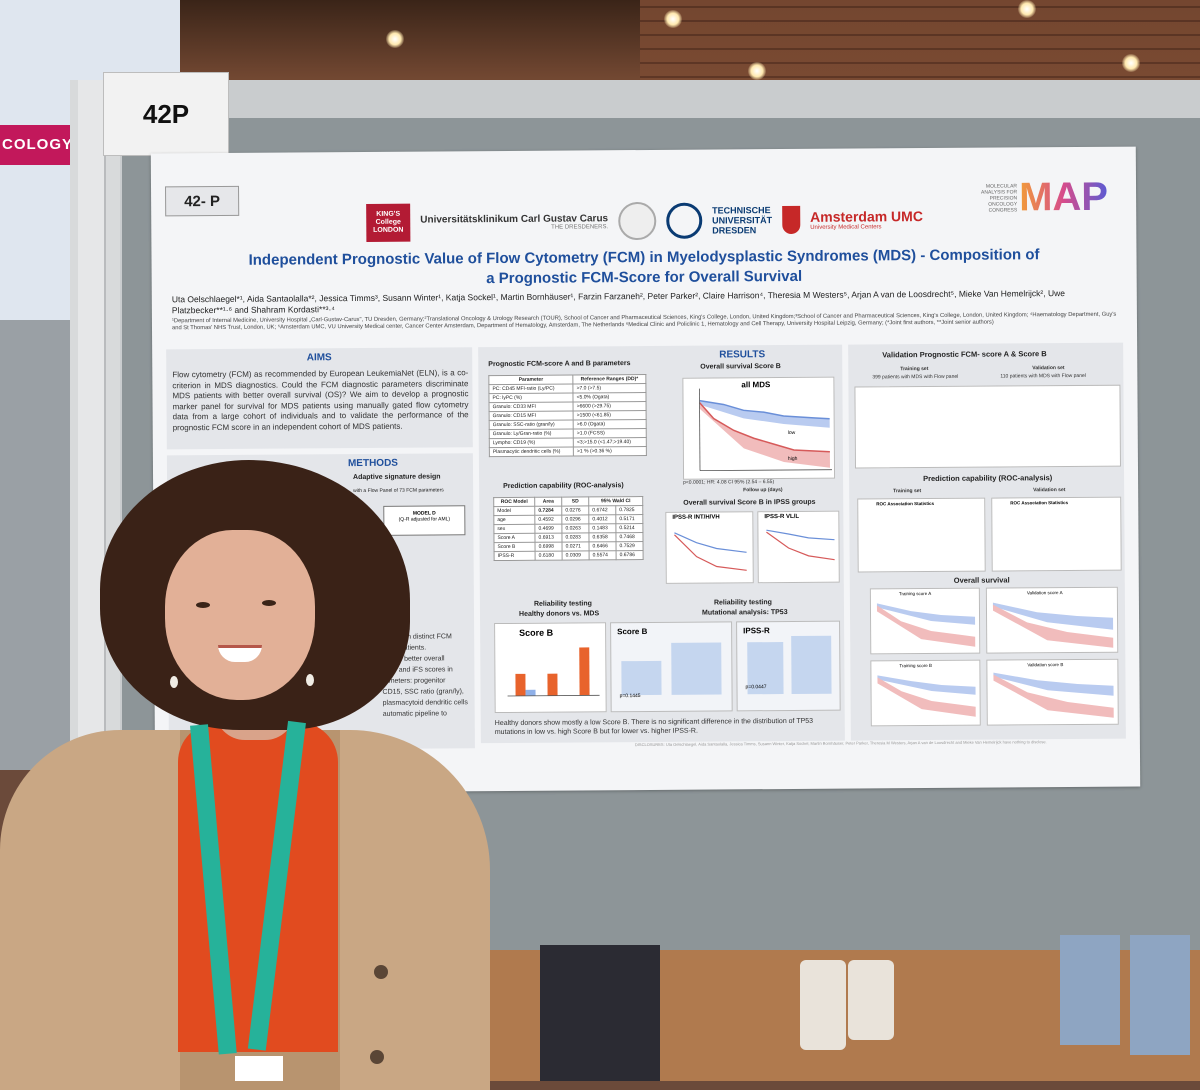  I want to click on pred-cell: 0.6358, so click(602, 537).